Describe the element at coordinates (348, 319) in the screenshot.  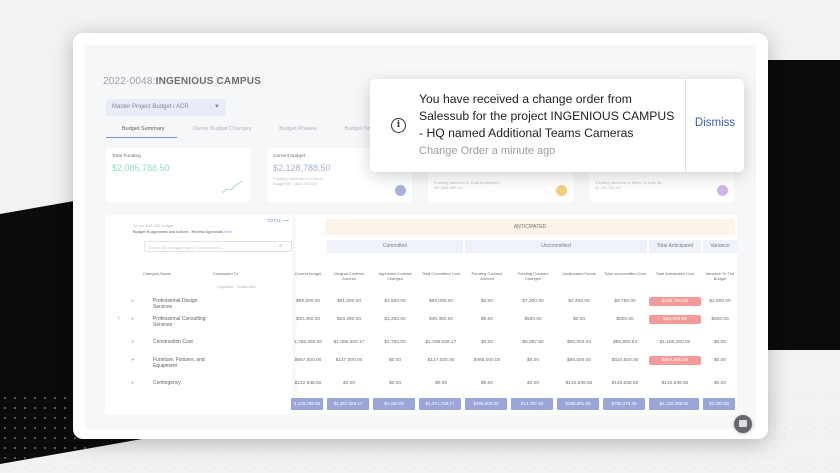
I see `table-cell: $29,250.00` at that location.